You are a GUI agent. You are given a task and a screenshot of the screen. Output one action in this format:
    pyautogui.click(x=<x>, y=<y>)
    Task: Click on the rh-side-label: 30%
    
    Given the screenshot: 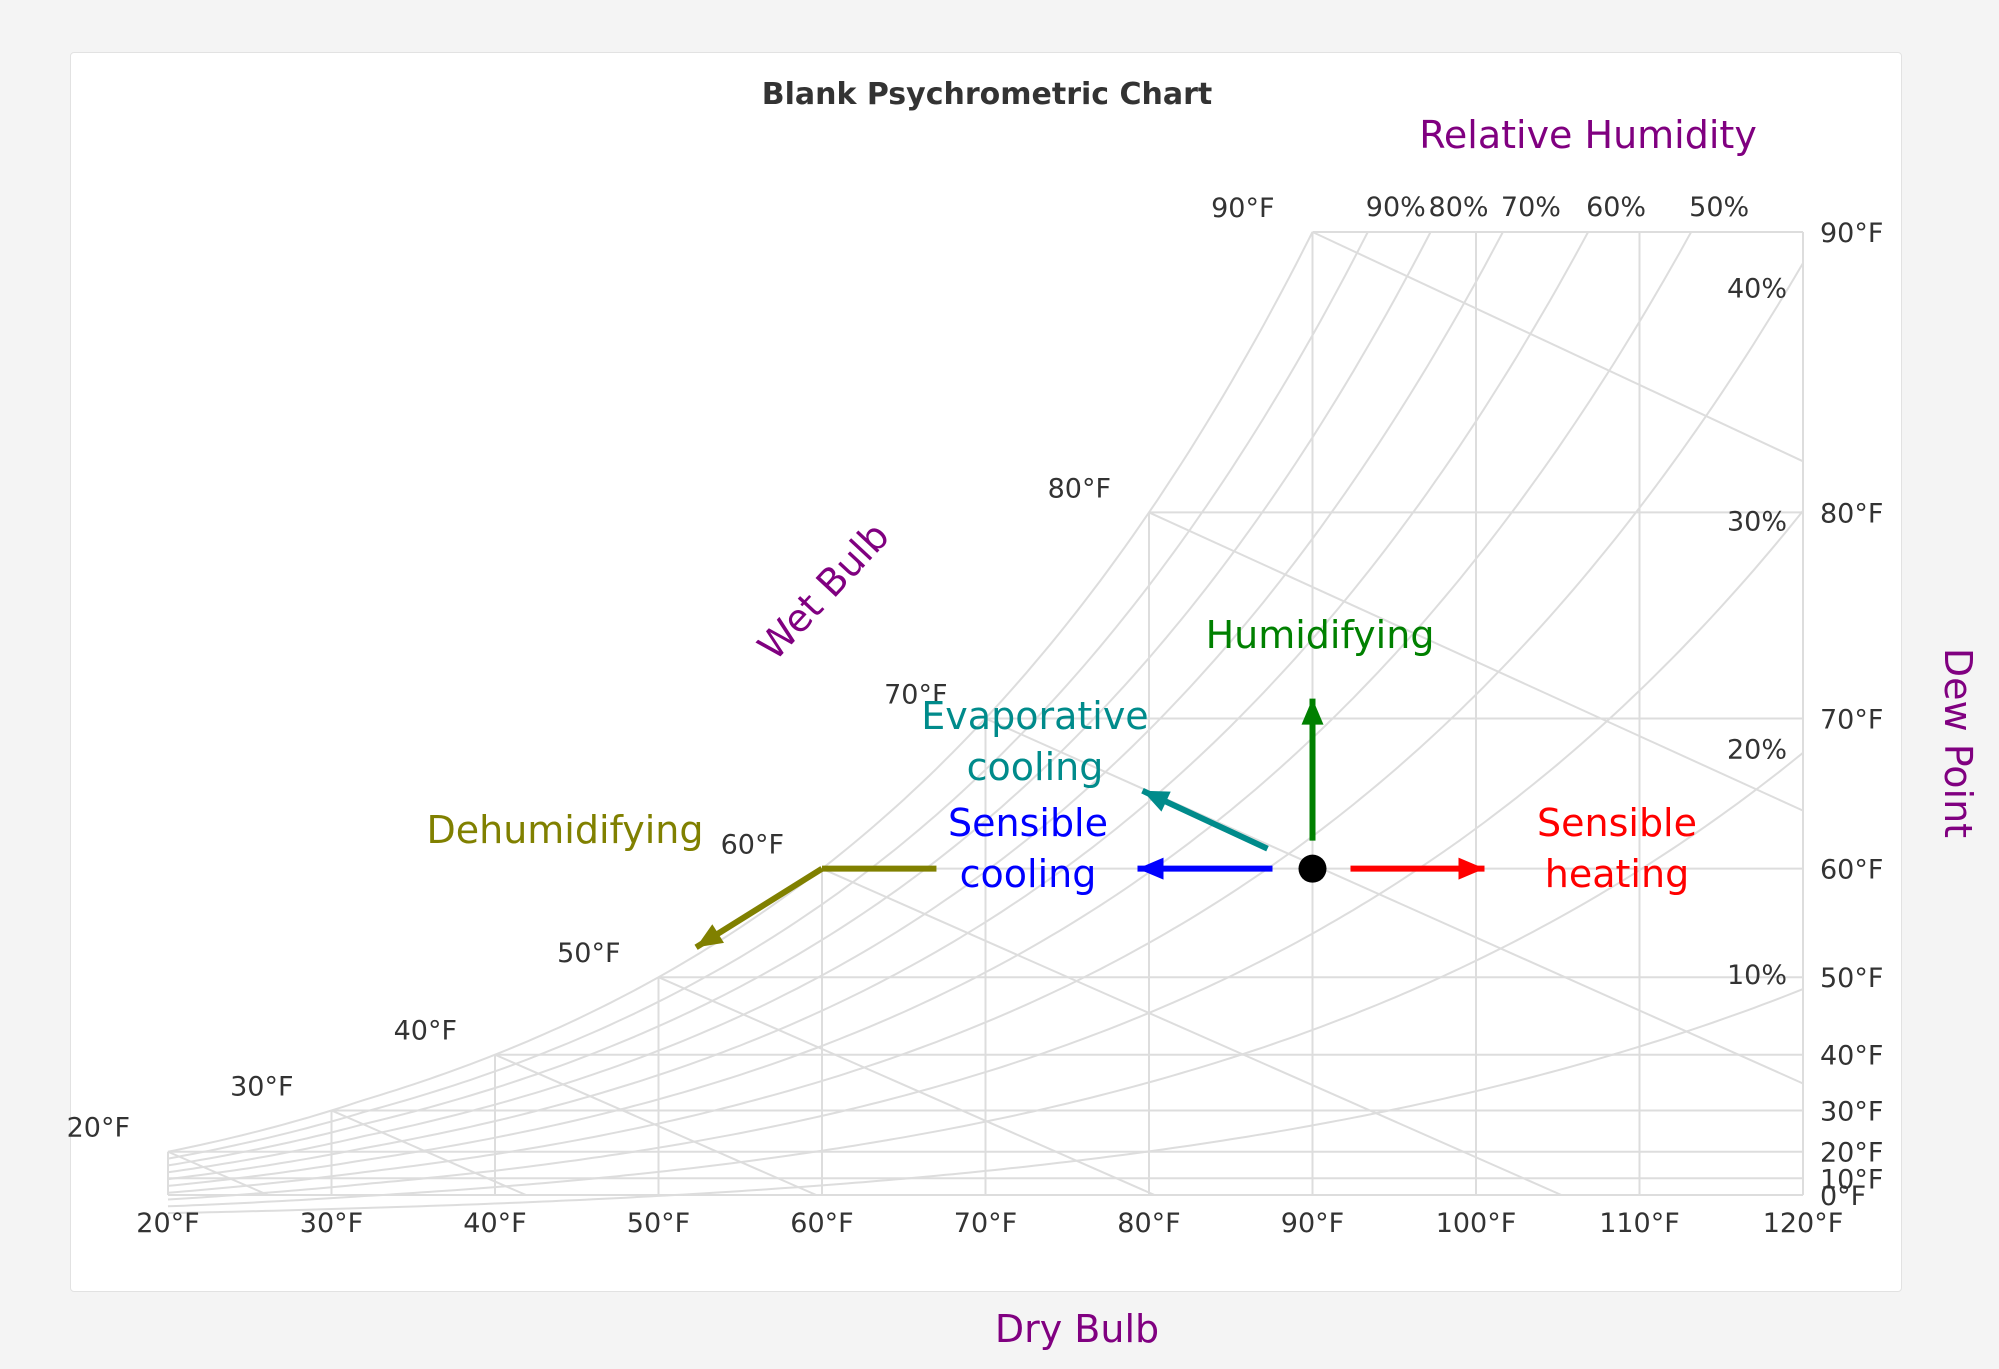 What is the action you would take?
    pyautogui.click(x=1757, y=522)
    